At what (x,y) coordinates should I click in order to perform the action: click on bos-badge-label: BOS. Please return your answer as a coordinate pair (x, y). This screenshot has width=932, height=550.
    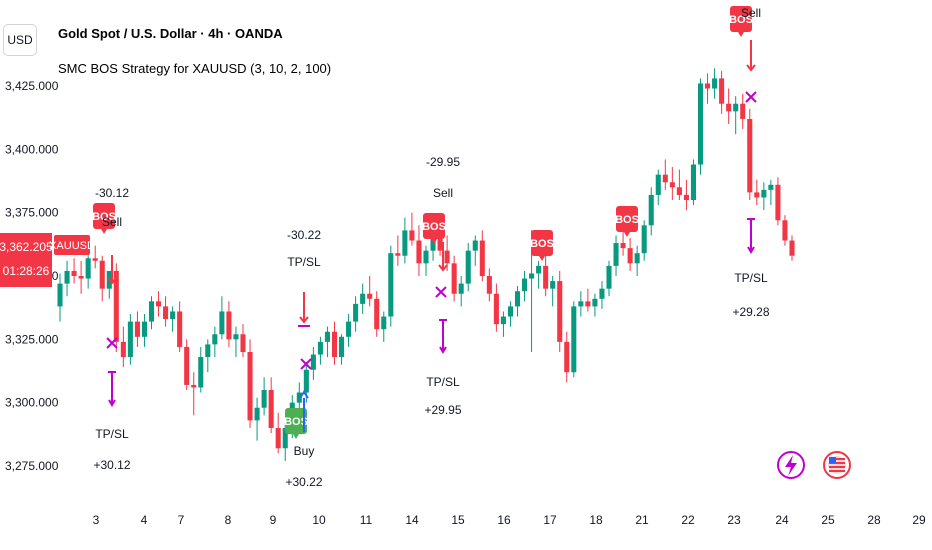
    Looking at the image, I should click on (296, 422).